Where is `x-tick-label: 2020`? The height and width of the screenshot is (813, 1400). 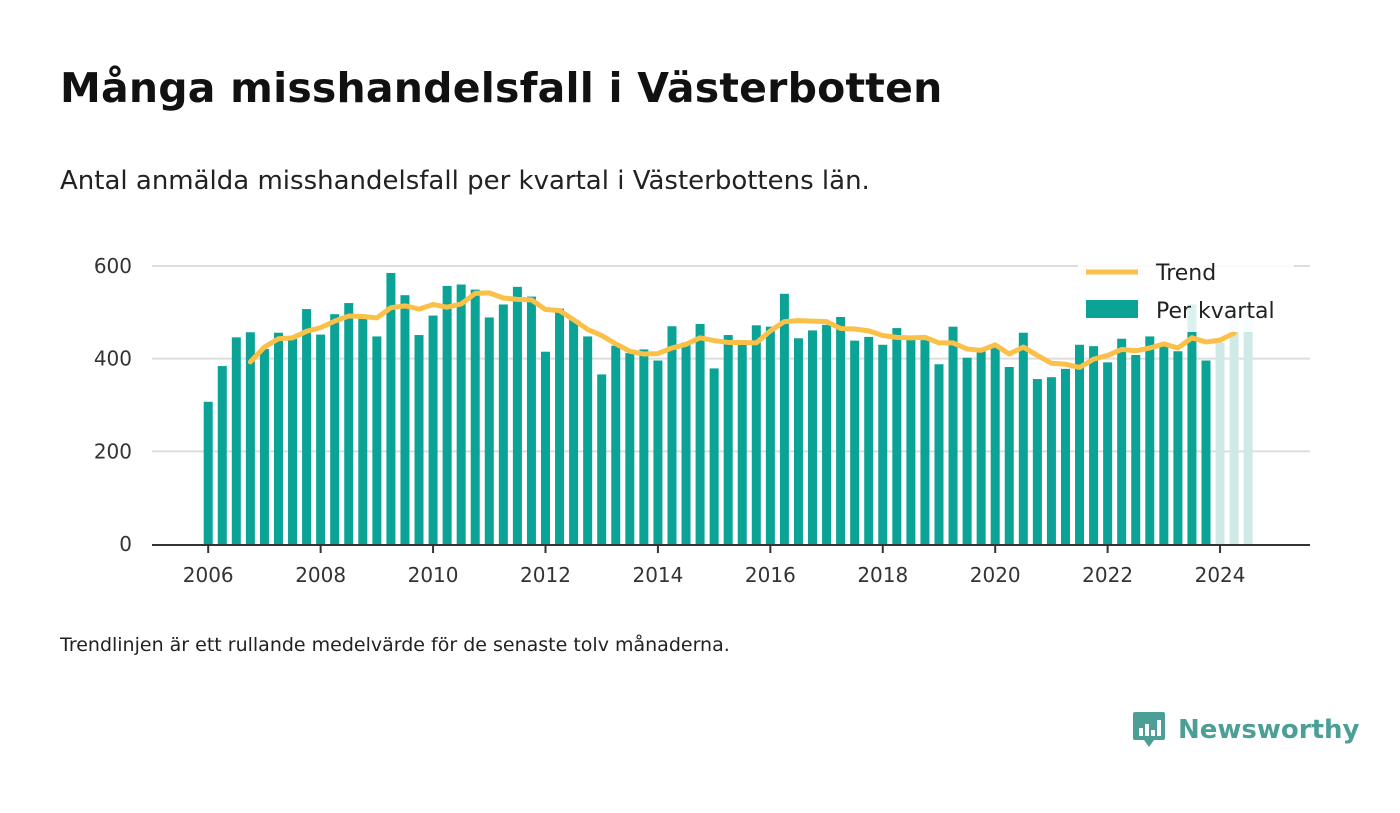
x-tick-label: 2020 is located at coordinates (995, 575).